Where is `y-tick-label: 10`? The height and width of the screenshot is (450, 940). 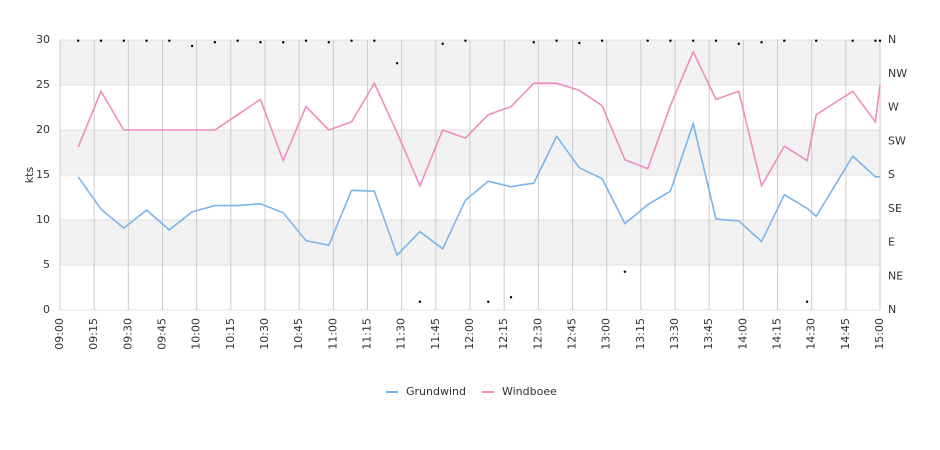 y-tick-label: 10 is located at coordinates (43, 219).